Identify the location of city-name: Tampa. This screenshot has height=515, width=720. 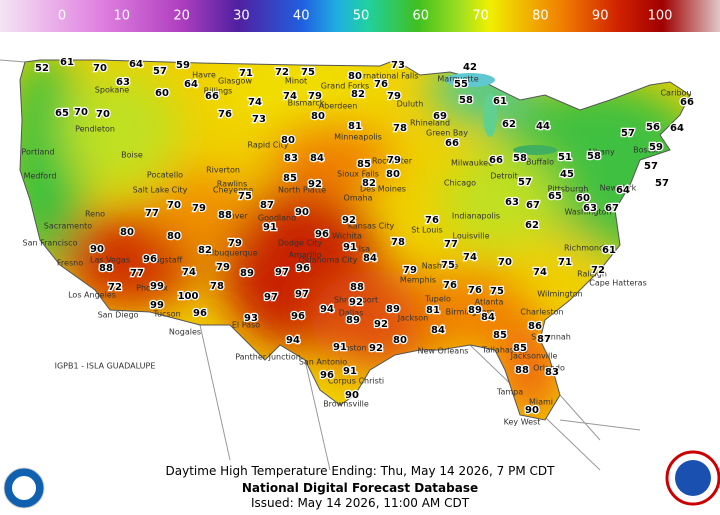
(509, 392).